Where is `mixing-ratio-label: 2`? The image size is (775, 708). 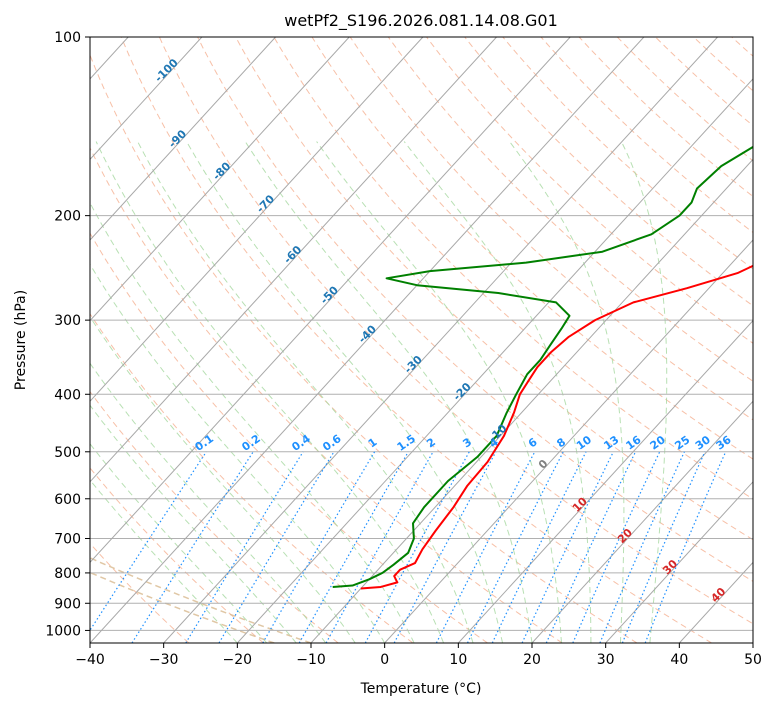
mixing-ratio-label: 2 is located at coordinates (431, 442).